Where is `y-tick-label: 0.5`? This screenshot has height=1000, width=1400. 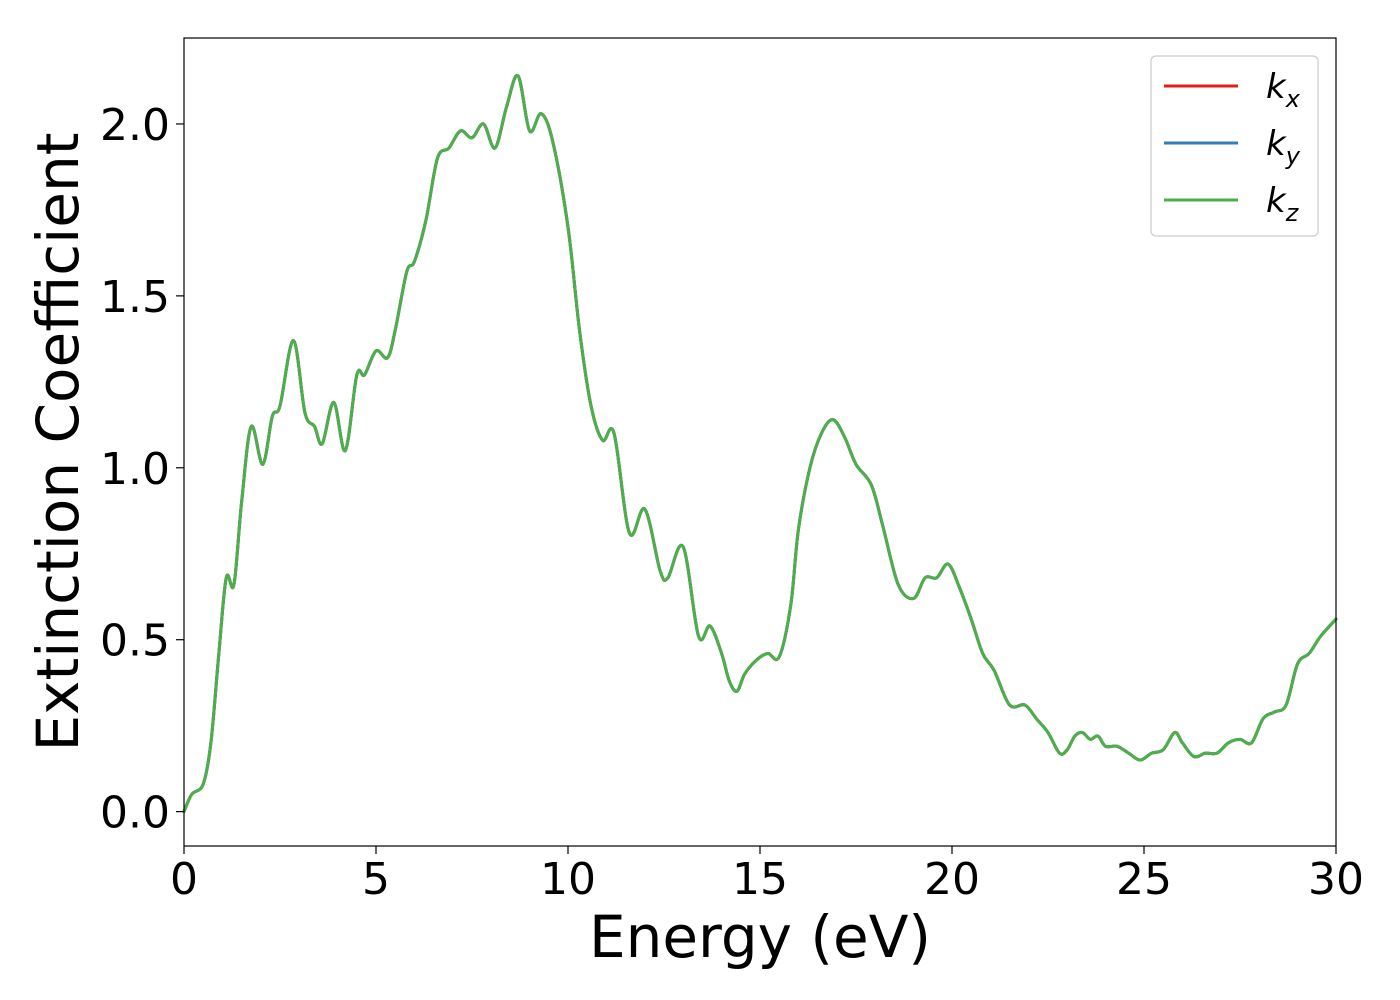
y-tick-label: 0.5 is located at coordinates (135, 641).